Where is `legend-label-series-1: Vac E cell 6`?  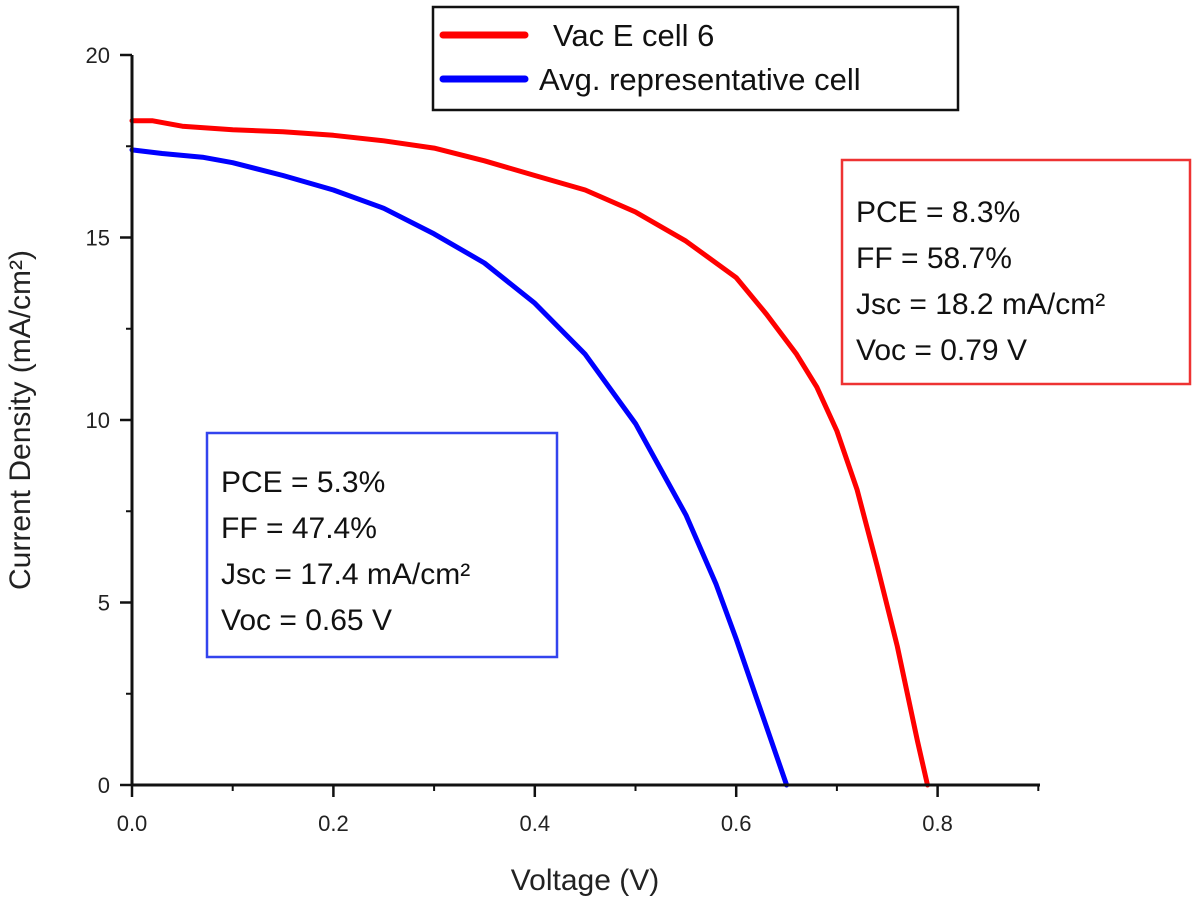 legend-label-series-1: Vac E cell 6 is located at coordinates (633, 35).